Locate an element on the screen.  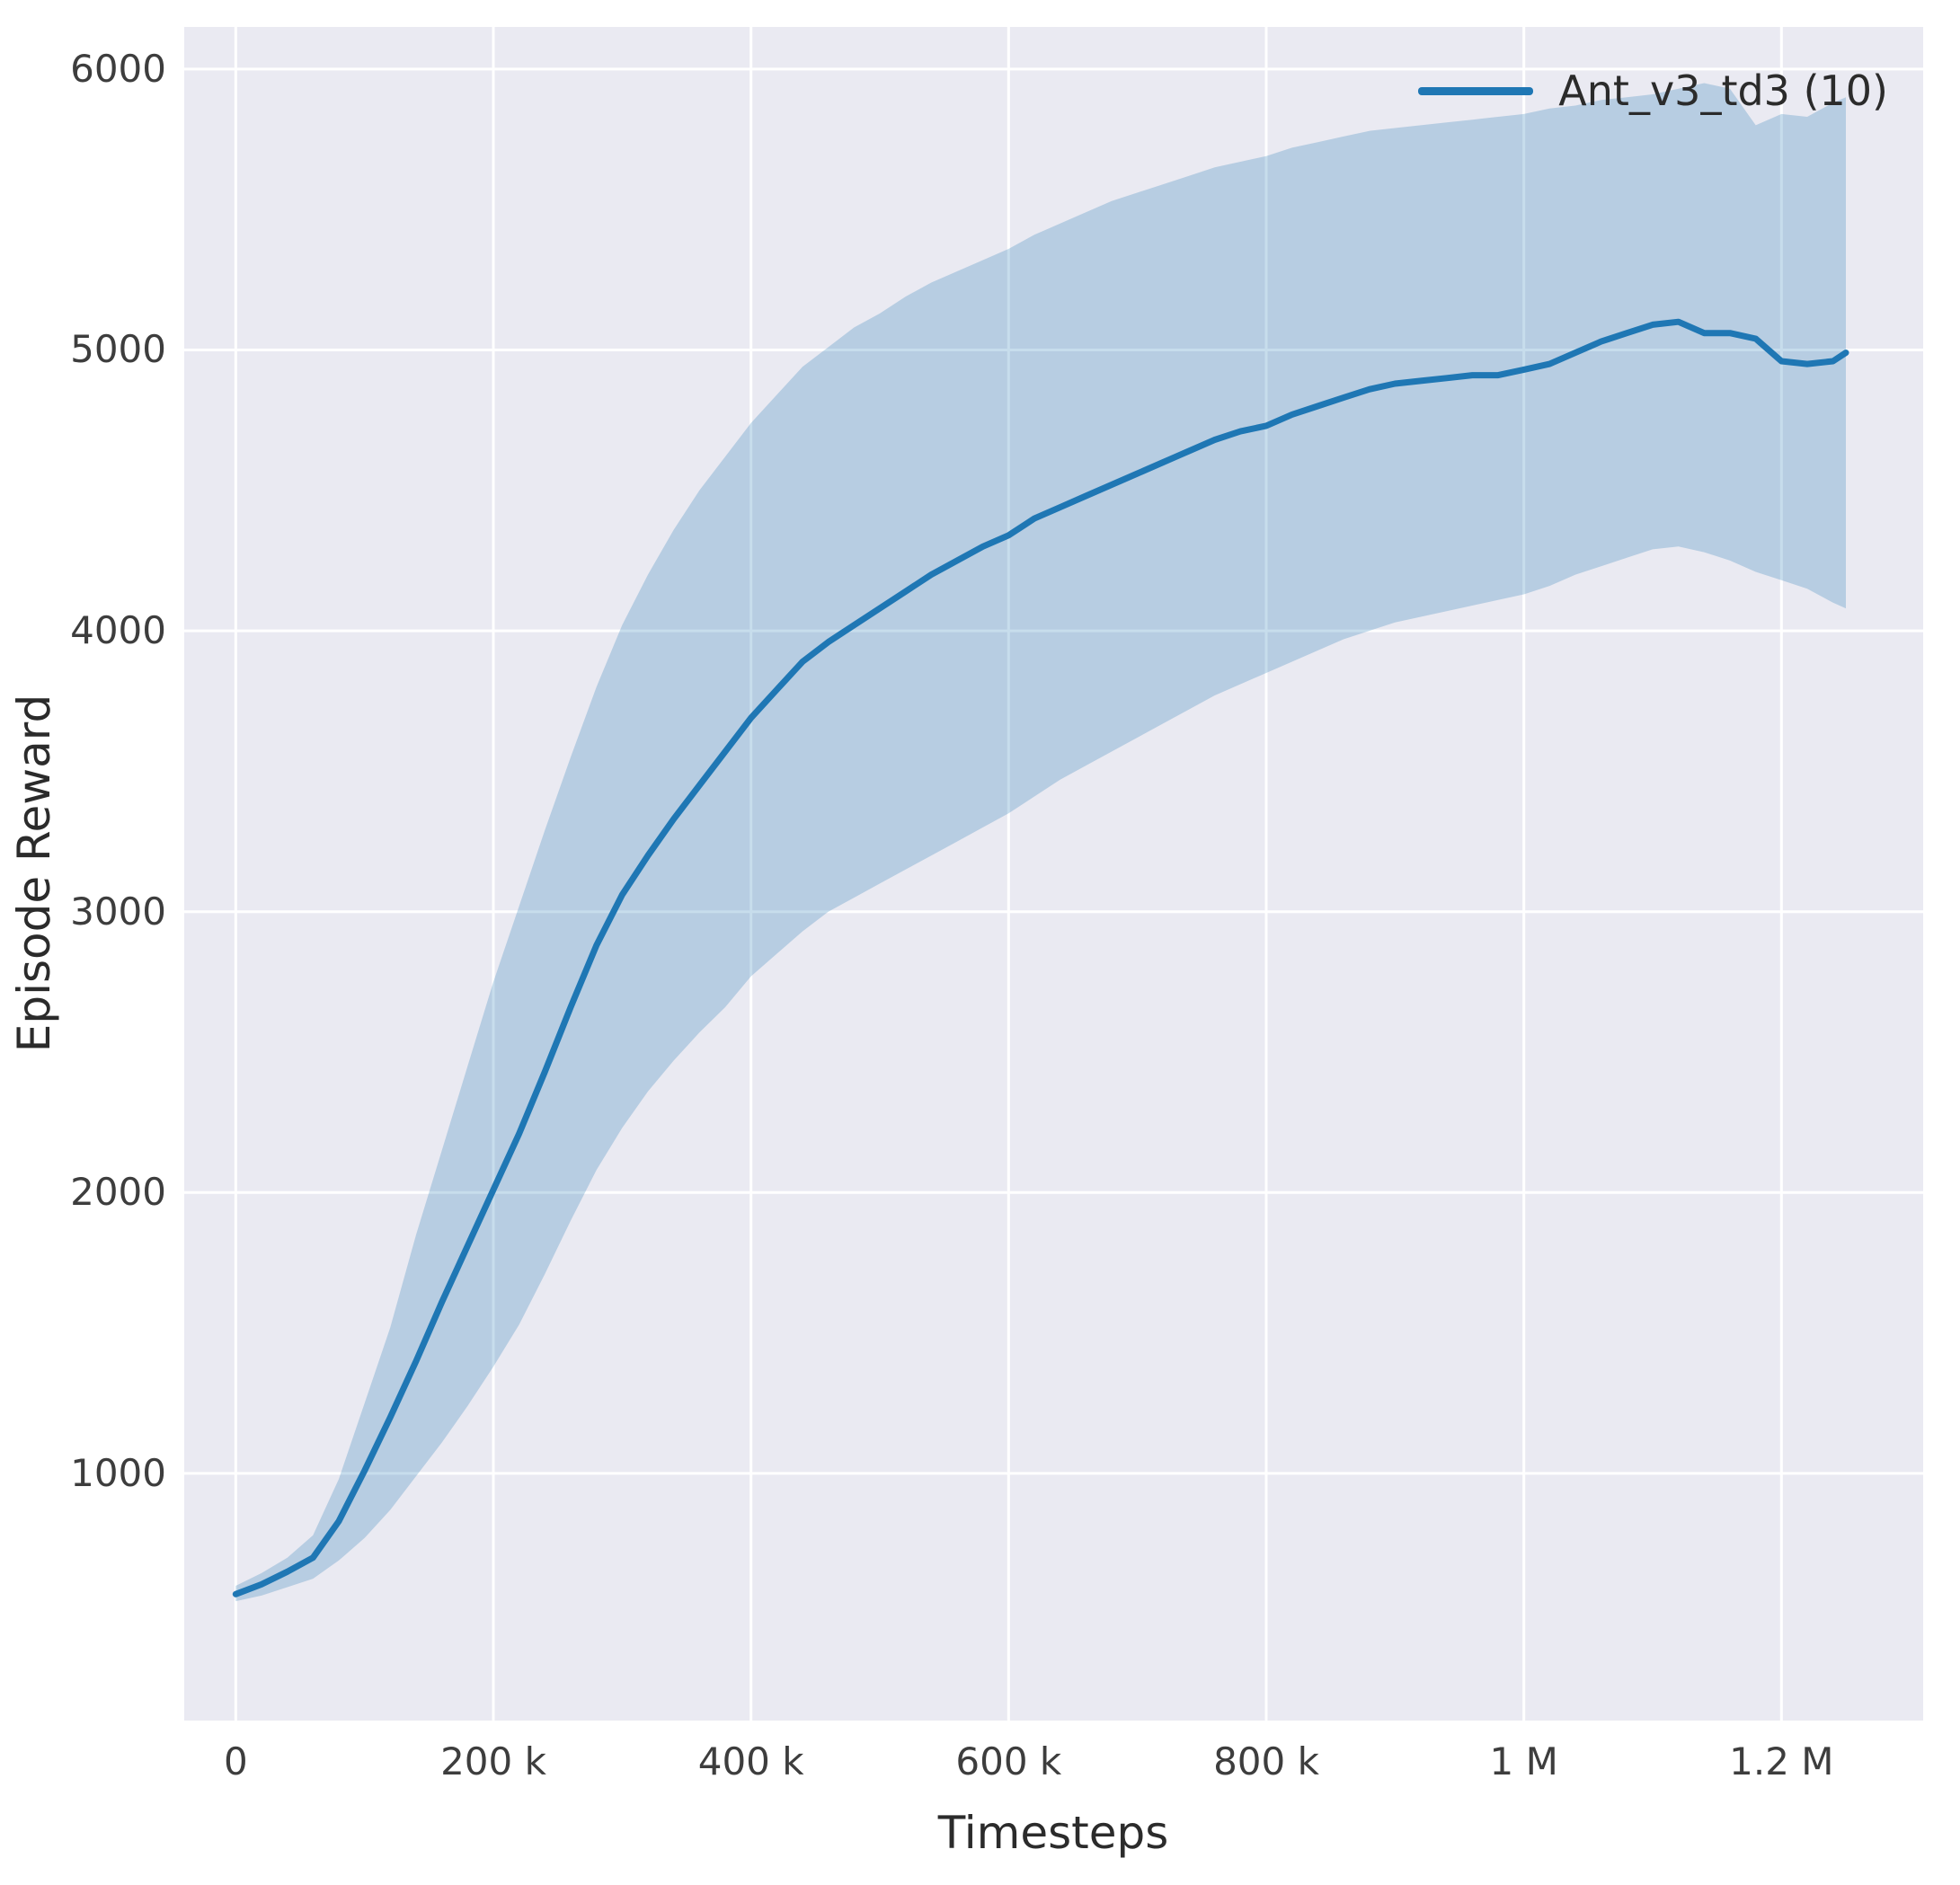
y-tick-label: 1000 is located at coordinates (118, 1472).